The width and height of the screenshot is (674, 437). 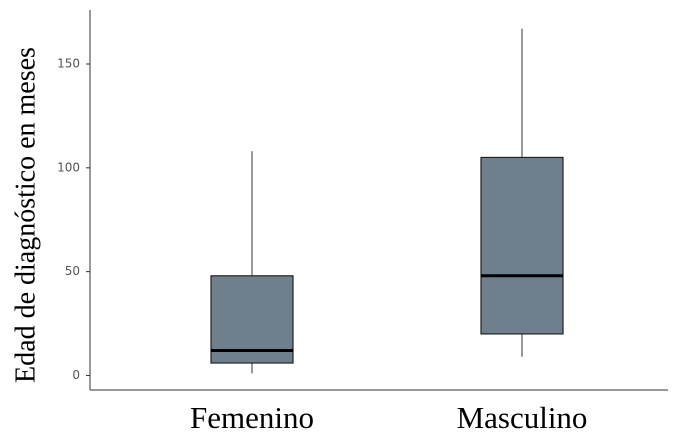 I want to click on y-tick-label: 0, so click(x=76, y=375).